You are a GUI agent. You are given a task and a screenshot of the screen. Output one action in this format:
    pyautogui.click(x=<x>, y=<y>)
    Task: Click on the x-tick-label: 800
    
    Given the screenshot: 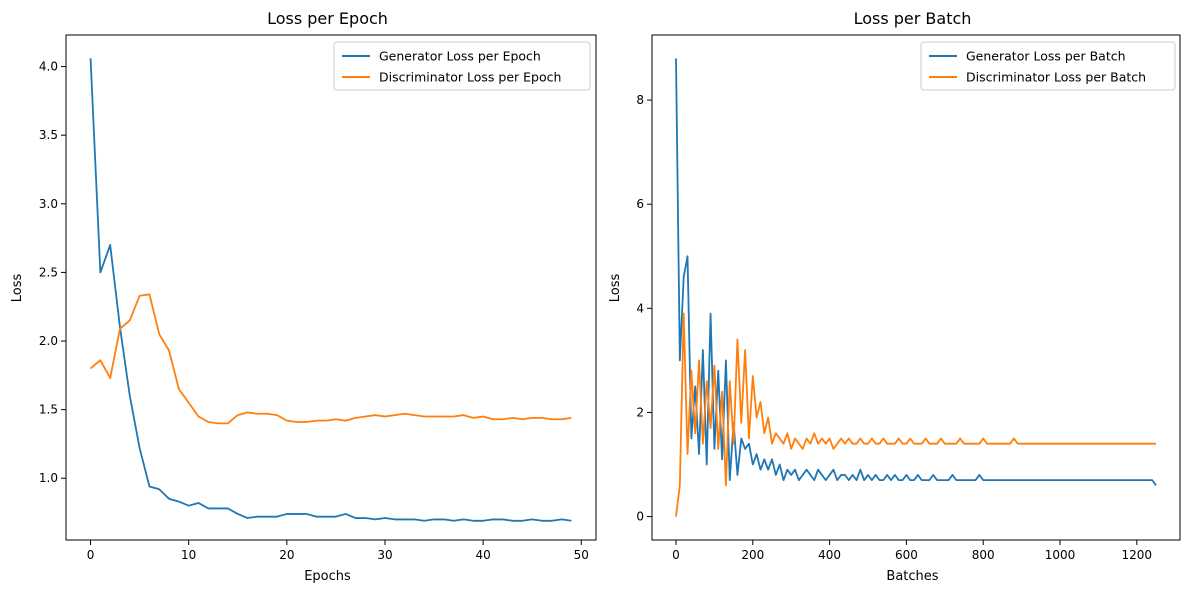 What is the action you would take?
    pyautogui.click(x=983, y=555)
    